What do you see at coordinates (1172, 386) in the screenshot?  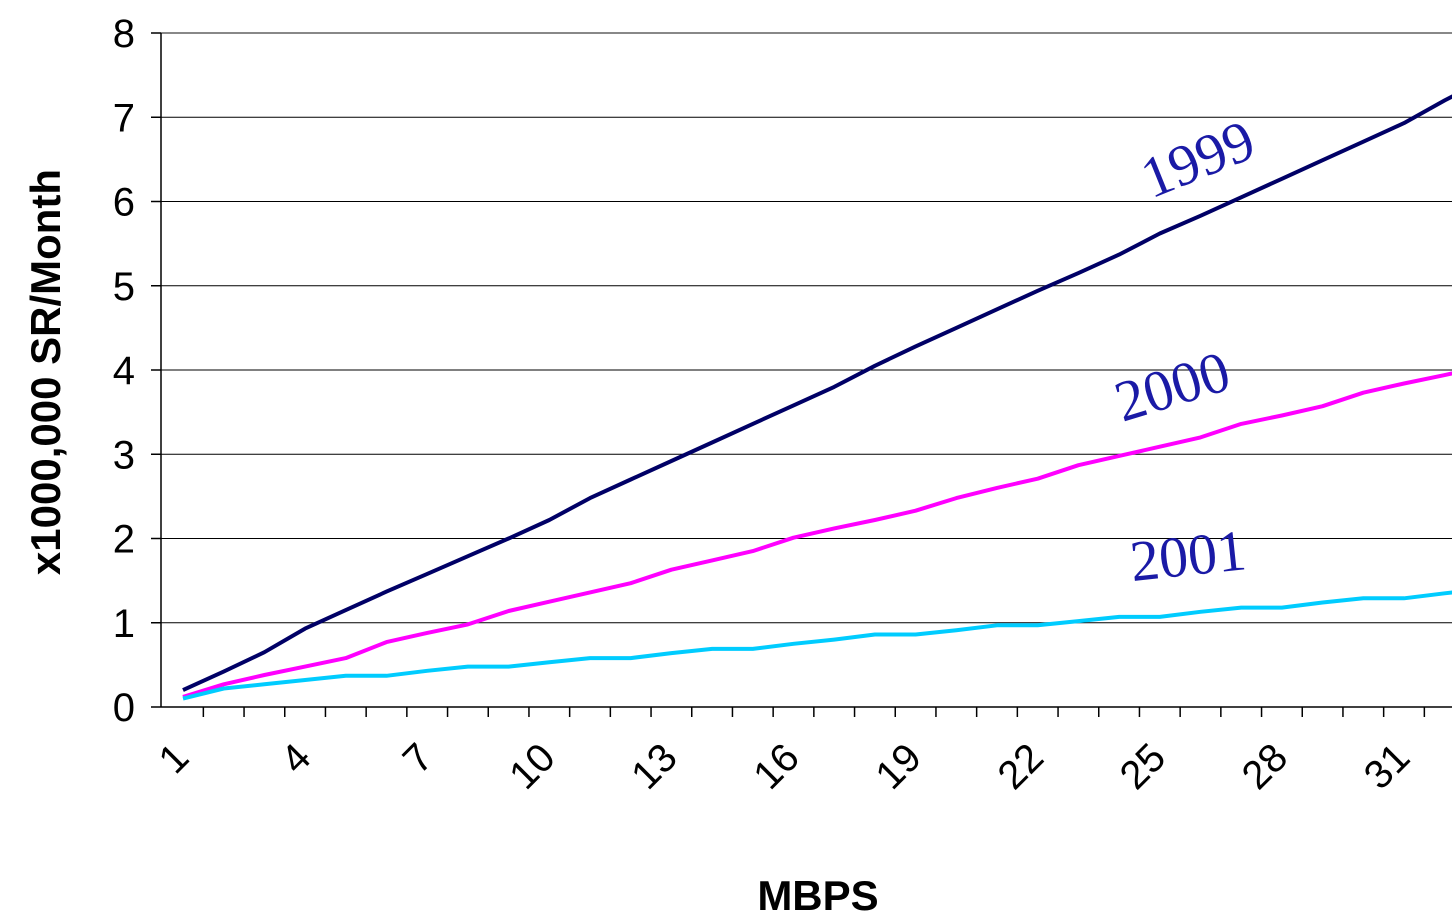 I see `series-label-2000: 2000` at bounding box center [1172, 386].